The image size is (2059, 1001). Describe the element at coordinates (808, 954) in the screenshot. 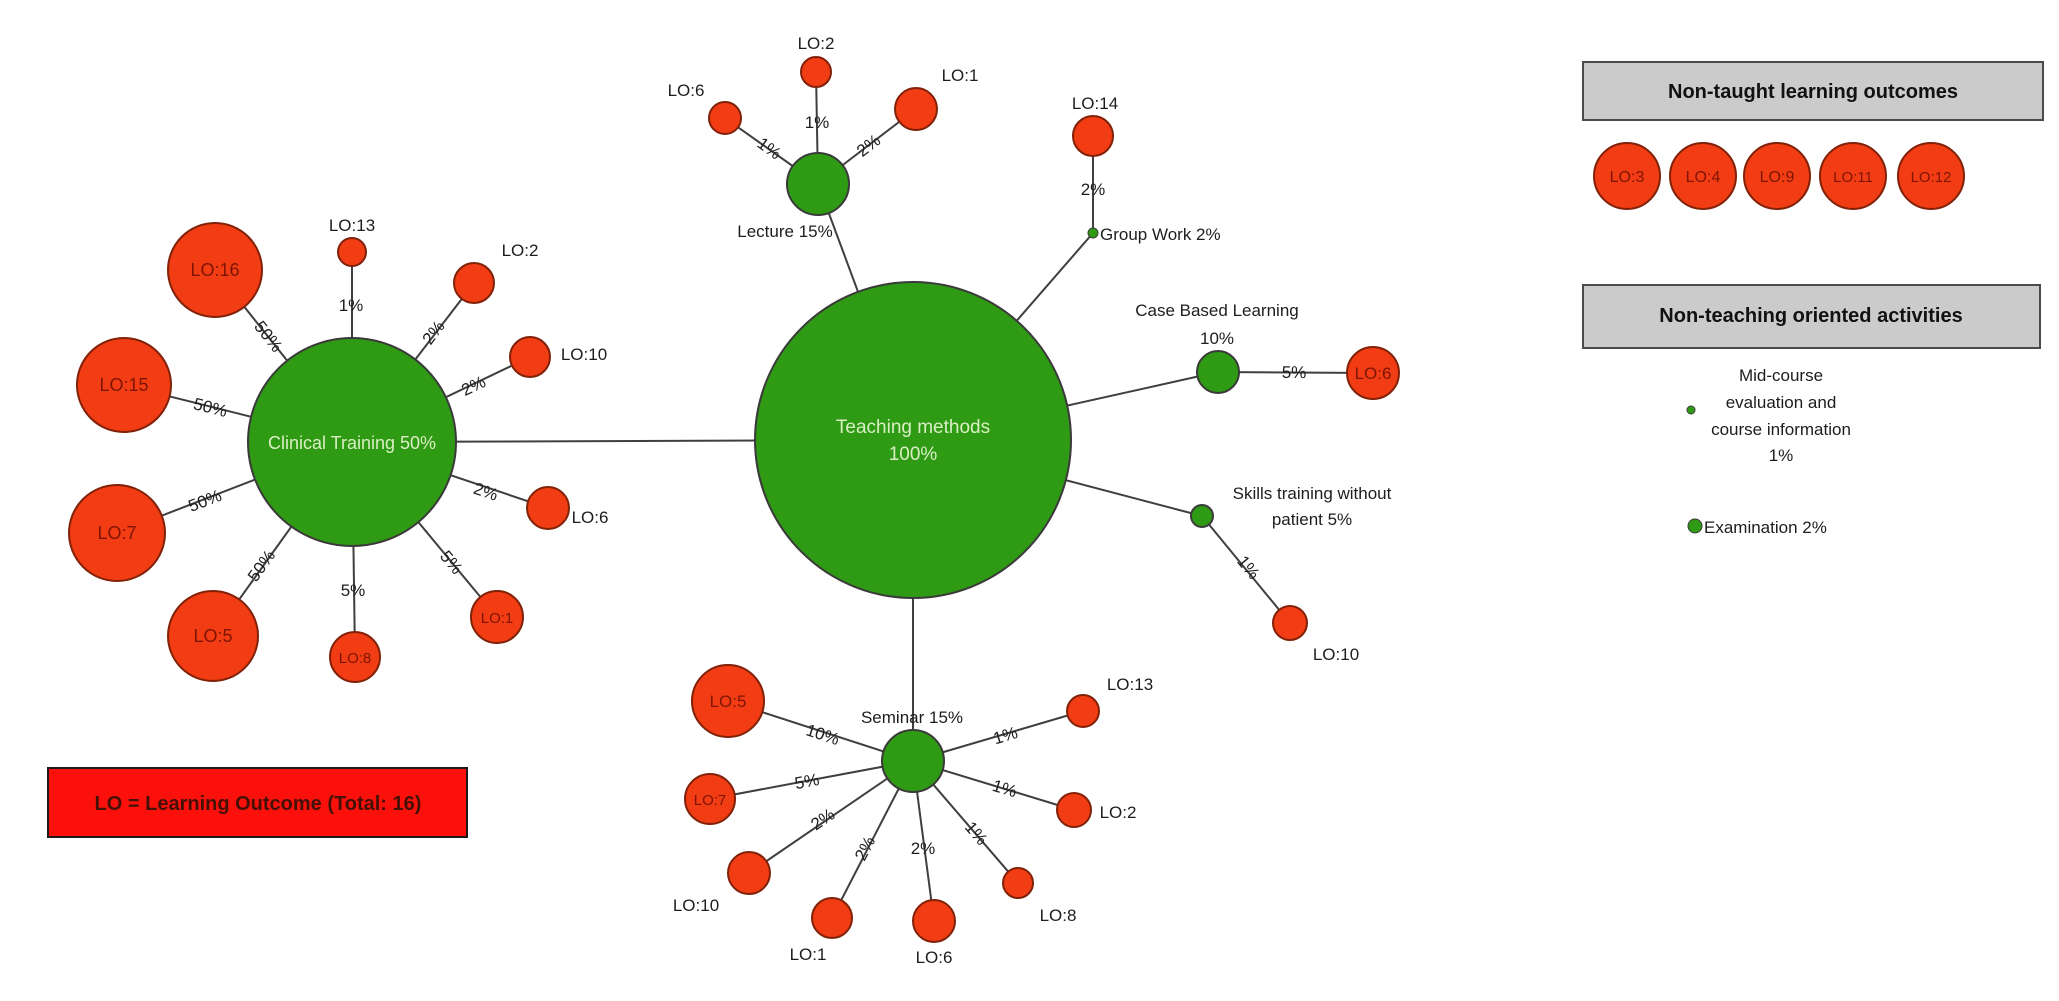

I see `node-label-lo1b: LO:1` at that location.